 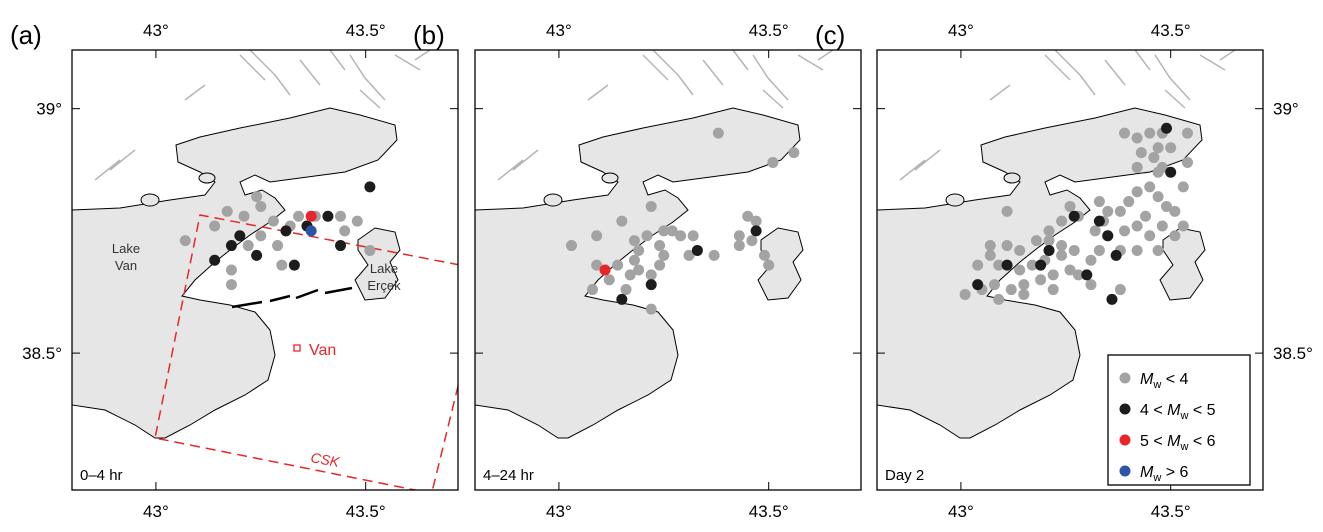 What do you see at coordinates (904, 475) in the screenshot?
I see `time-label: Day 2` at bounding box center [904, 475].